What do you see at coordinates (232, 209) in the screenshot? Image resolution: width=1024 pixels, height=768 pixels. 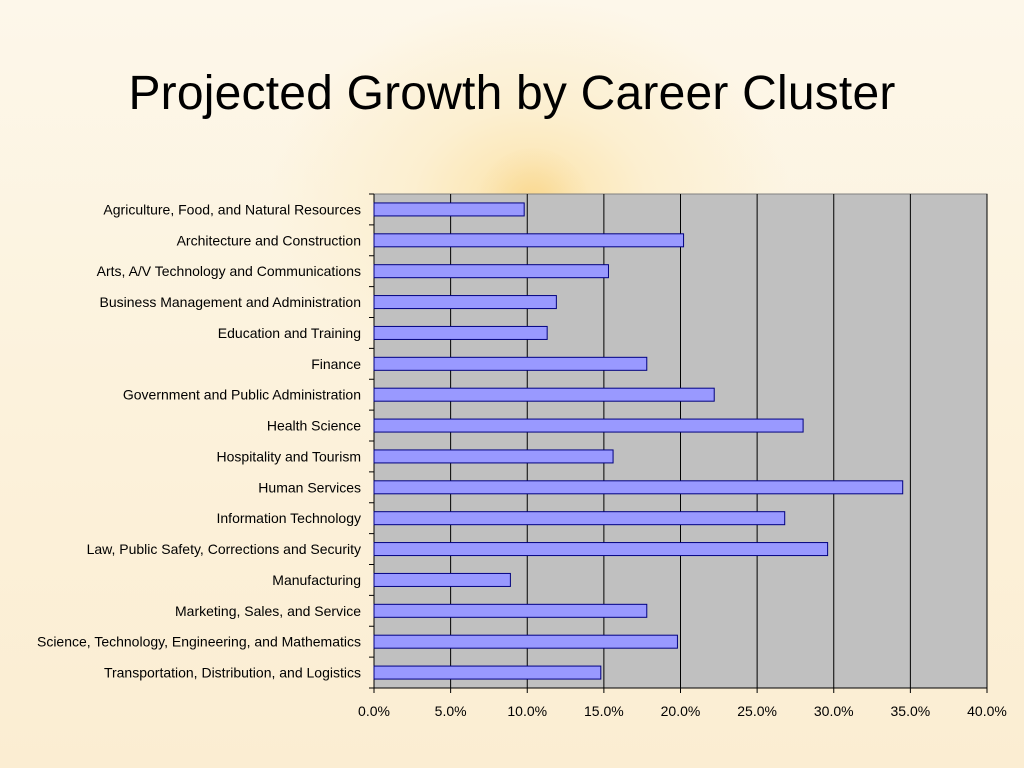 I see `category-label: Agriculture, Food, and Natural Resources` at bounding box center [232, 209].